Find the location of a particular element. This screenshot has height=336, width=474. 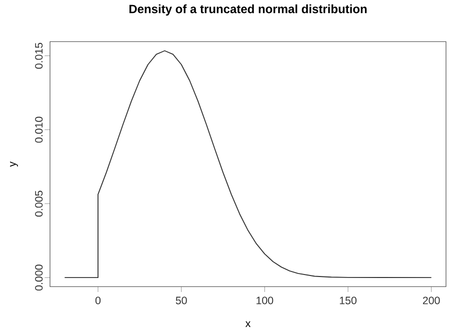

x-tick-label: 50 is located at coordinates (181, 300).